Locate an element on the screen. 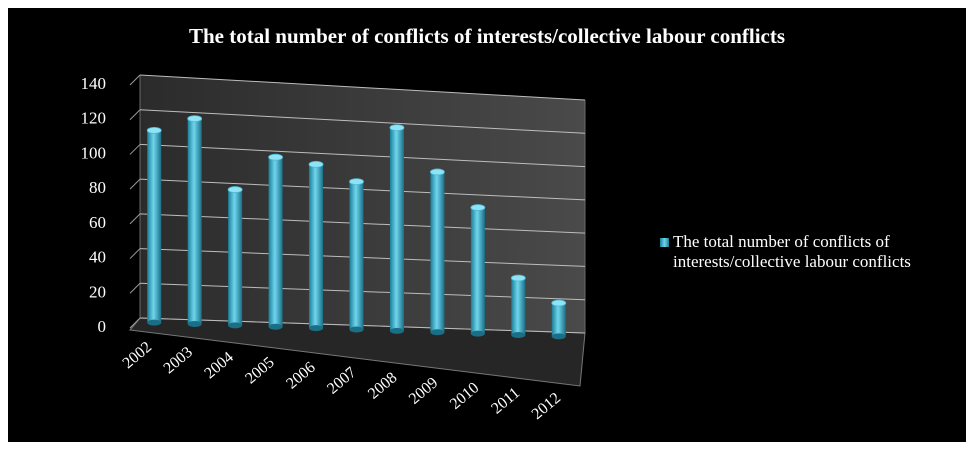  x-tick-label: 2009 is located at coordinates (423, 391).